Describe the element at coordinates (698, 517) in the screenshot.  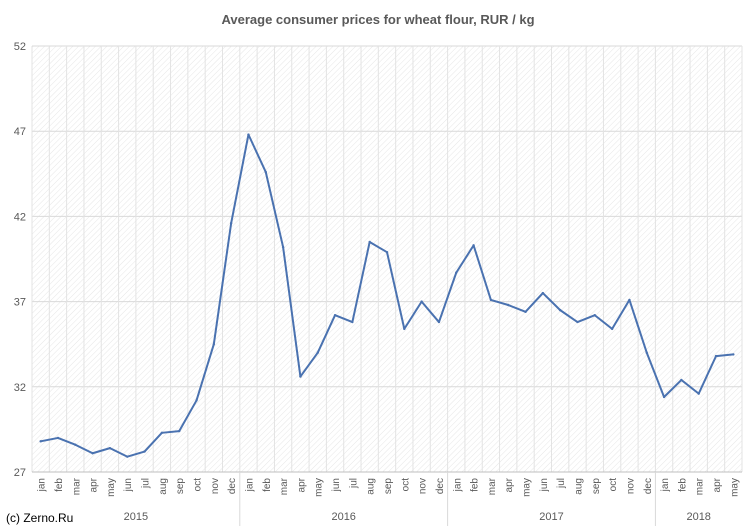
I see `year-label: 2018` at that location.